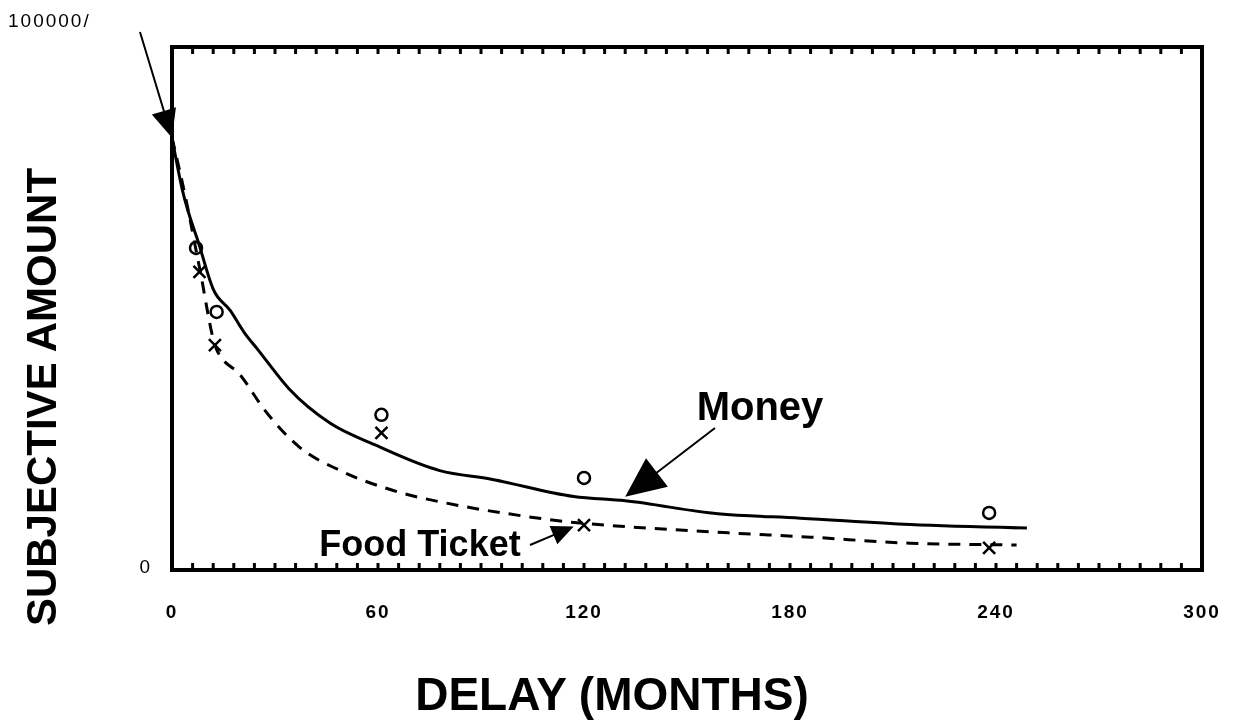 Image resolution: width=1244 pixels, height=727 pixels. Describe the element at coordinates (996, 611) in the screenshot. I see `x-tick-label: 240` at that location.